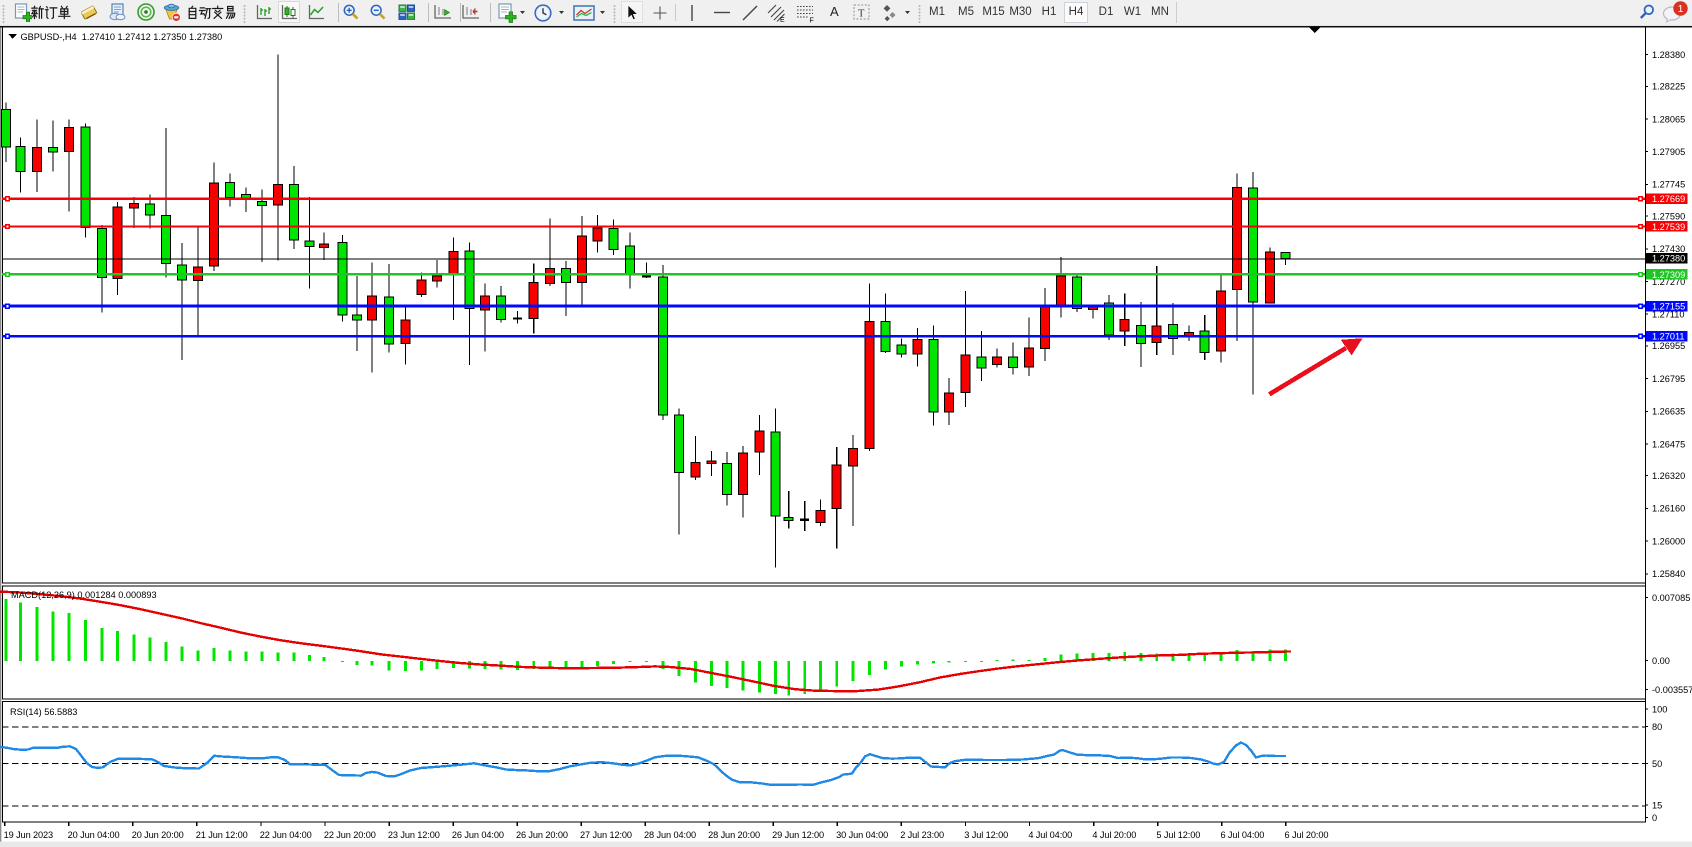 The height and width of the screenshot is (847, 1692). I want to click on svg-text: 1.27539, so click(1668, 227).